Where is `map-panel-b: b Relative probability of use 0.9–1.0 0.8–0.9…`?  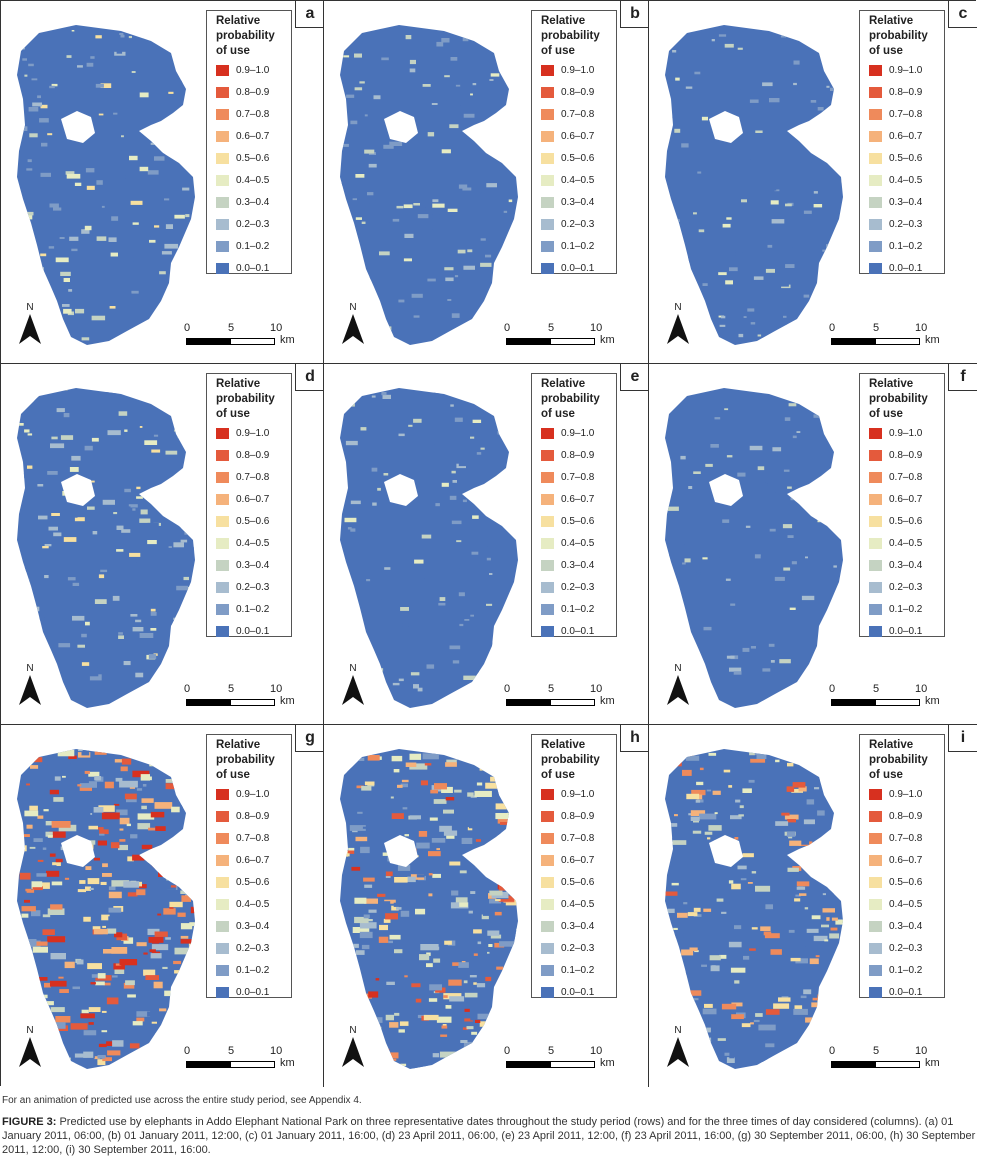
map-panel-b: b Relative probability of use 0.9–1.0 0.8–0.9… is located at coordinates (486, 182).